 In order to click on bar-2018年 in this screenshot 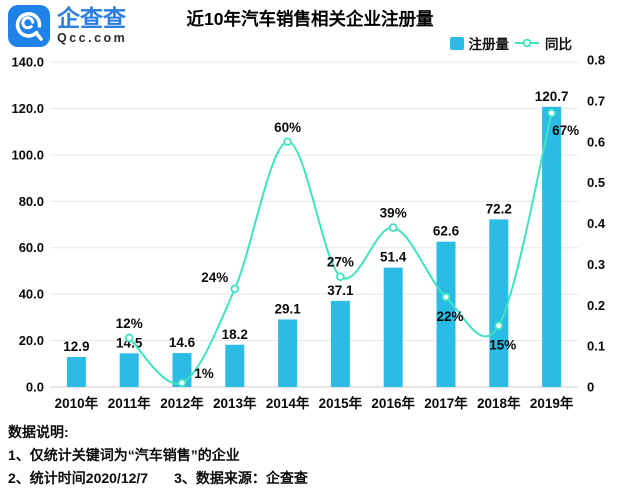, I will do `click(499, 303)`.